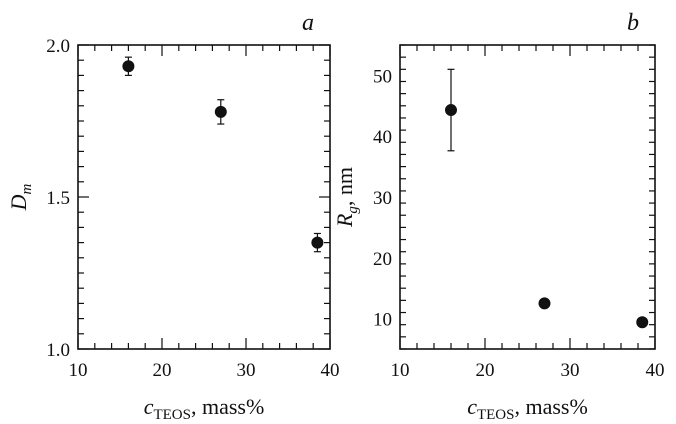 The height and width of the screenshot is (424, 676). What do you see at coordinates (58, 350) in the screenshot?
I see `y-tick-label: 1.0` at bounding box center [58, 350].